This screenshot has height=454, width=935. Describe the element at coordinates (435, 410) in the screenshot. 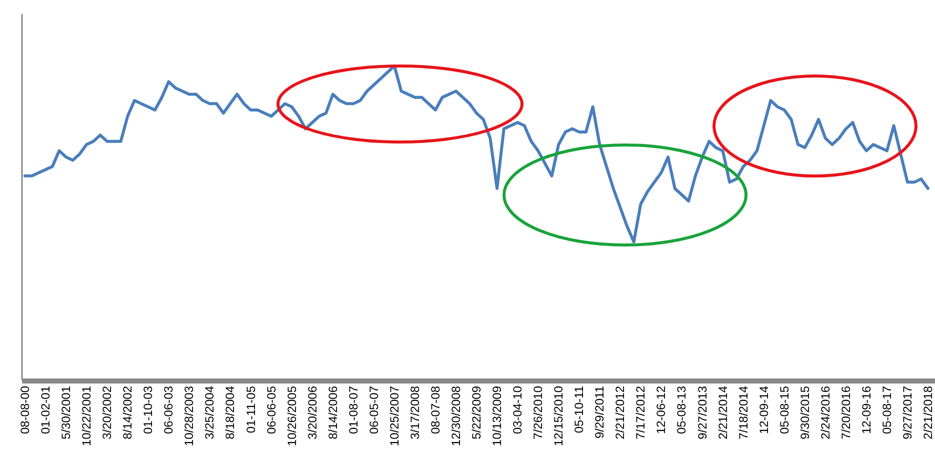

I see `x-tick-label: 08-07-08` at that location.